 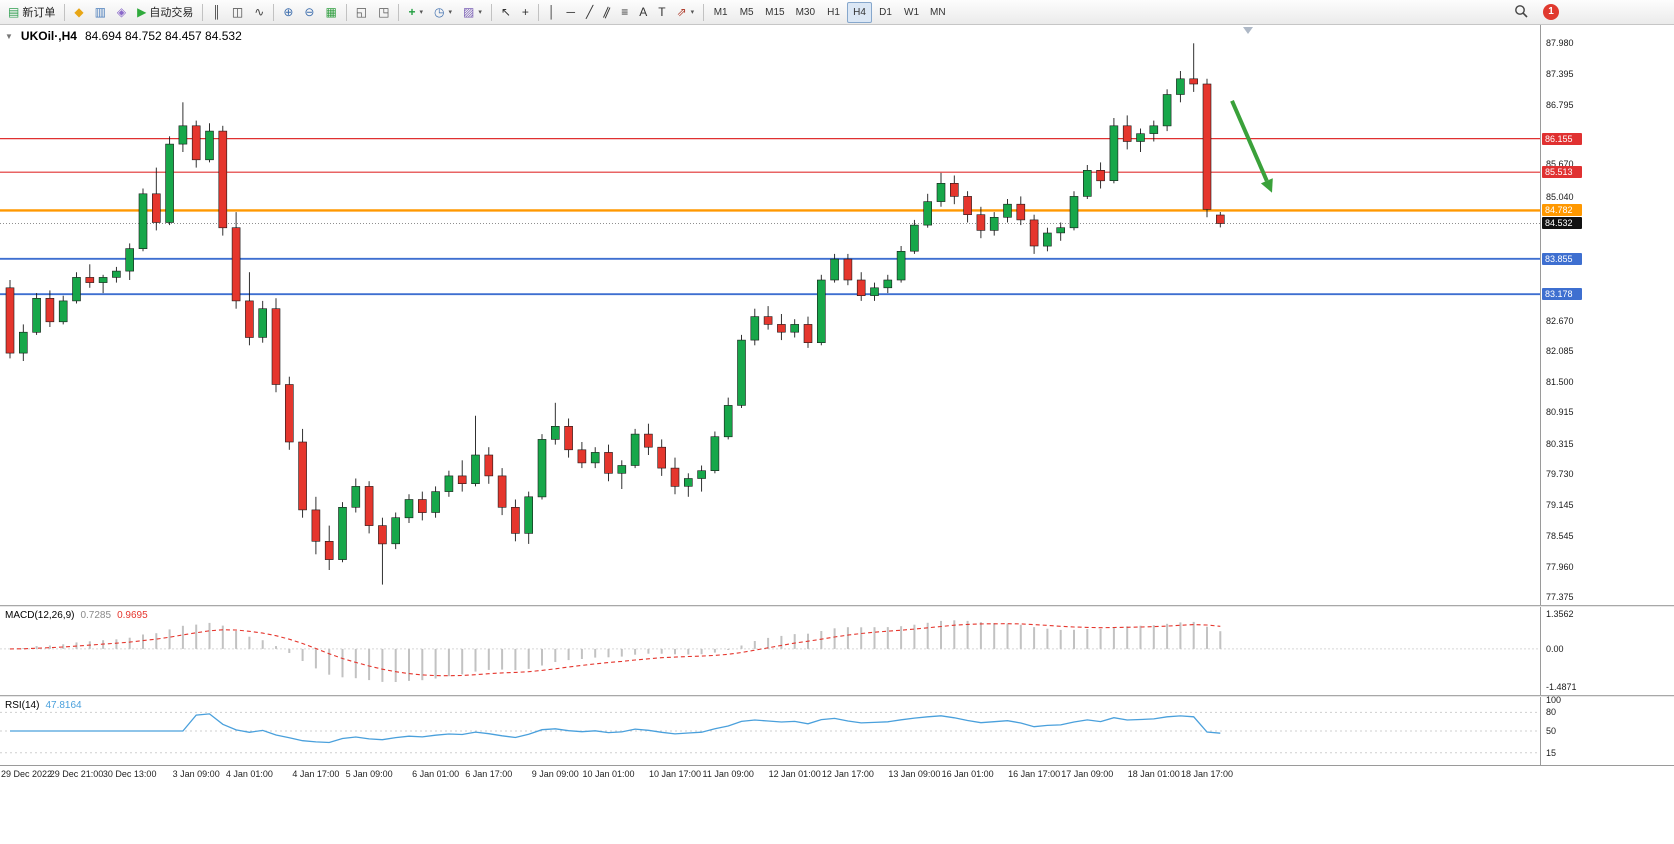 I want to click on timeframe-m5-button: M5, so click(x=746, y=12).